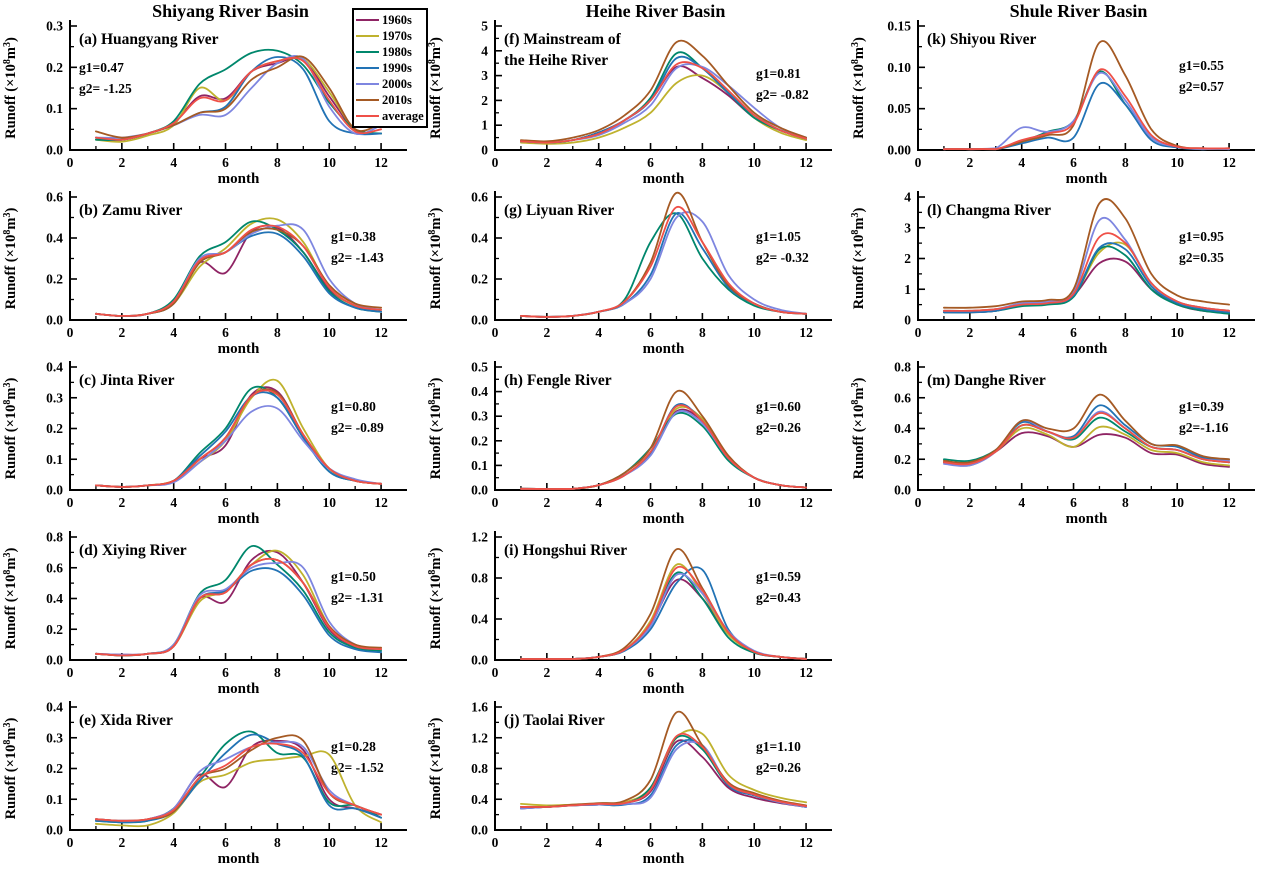 The image size is (1270, 887). I want to click on annotation-g2: g2= -1.31, so click(357, 597).